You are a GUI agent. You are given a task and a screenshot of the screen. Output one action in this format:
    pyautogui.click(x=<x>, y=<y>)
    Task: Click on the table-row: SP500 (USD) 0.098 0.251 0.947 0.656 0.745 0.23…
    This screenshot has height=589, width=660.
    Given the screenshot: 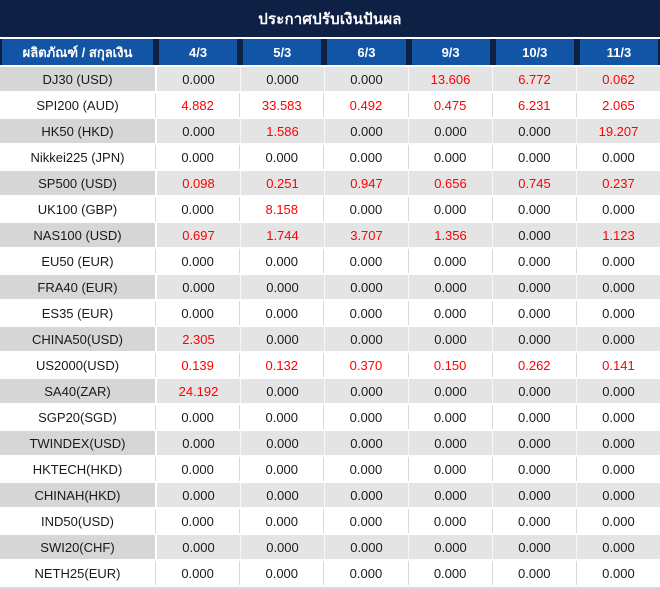 What is the action you would take?
    pyautogui.click(x=330, y=183)
    